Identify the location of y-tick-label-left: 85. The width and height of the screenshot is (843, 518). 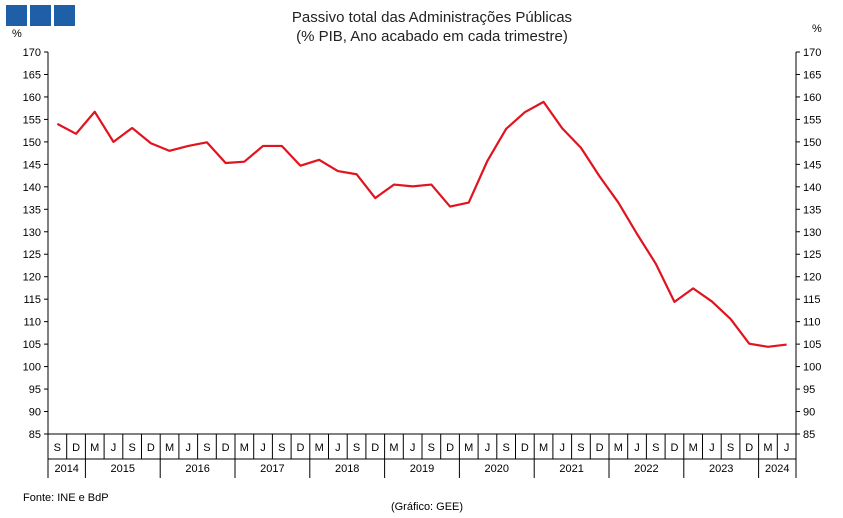
(35, 435).